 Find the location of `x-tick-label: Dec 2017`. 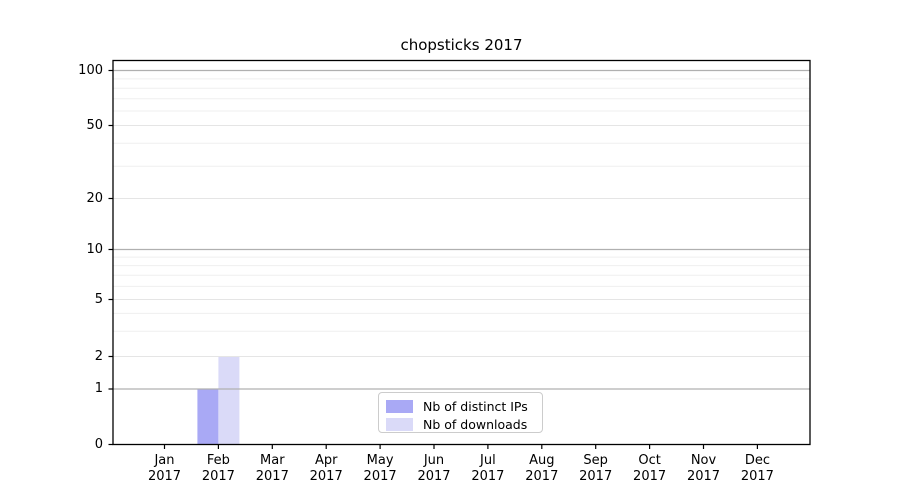

x-tick-label: Dec 2017 is located at coordinates (757, 468).